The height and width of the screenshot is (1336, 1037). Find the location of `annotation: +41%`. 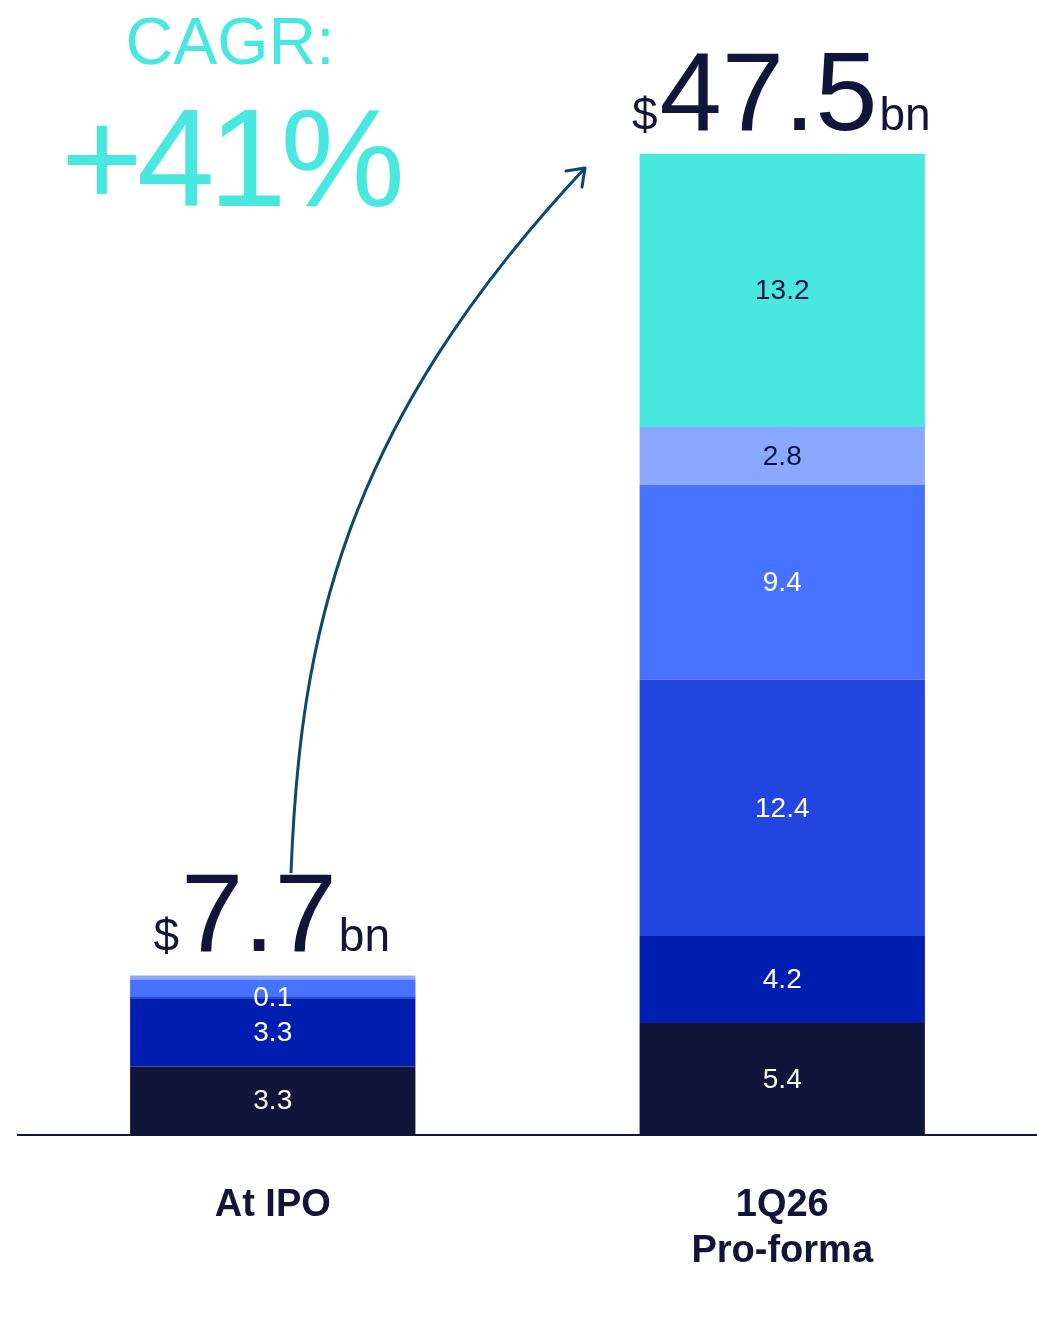

annotation: +41% is located at coordinates (230, 157).